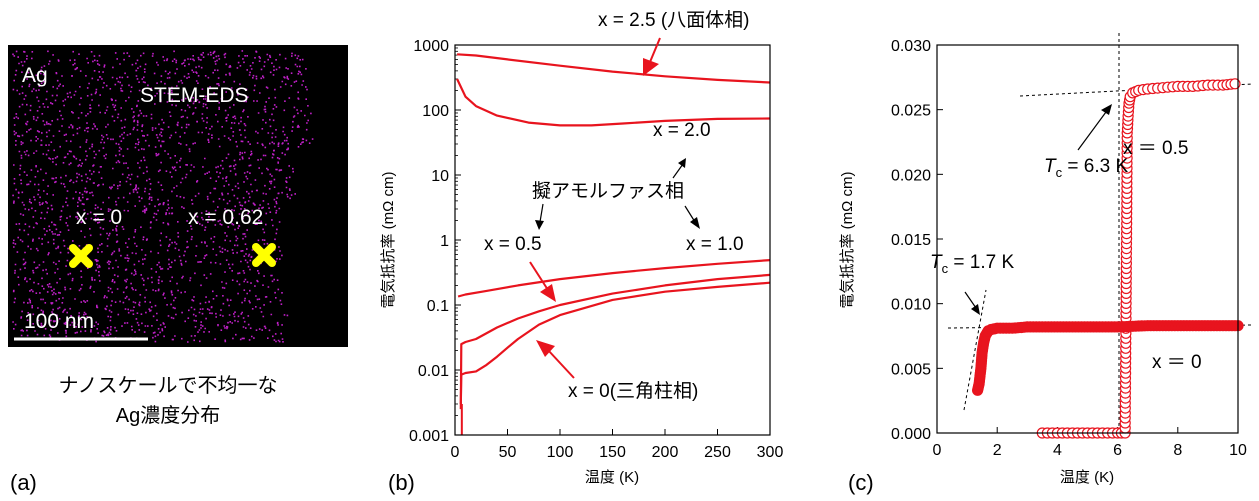 This screenshot has width=1259, height=501. What do you see at coordinates (972, 264) in the screenshot?
I see `tc-label-x0: Tc = 1.7 K` at bounding box center [972, 264].